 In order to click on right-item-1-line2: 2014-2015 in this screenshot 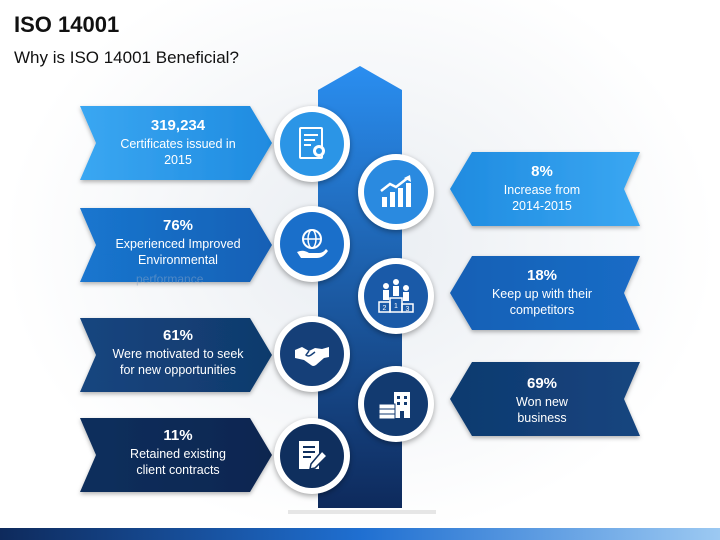, I will do `click(542, 206)`.